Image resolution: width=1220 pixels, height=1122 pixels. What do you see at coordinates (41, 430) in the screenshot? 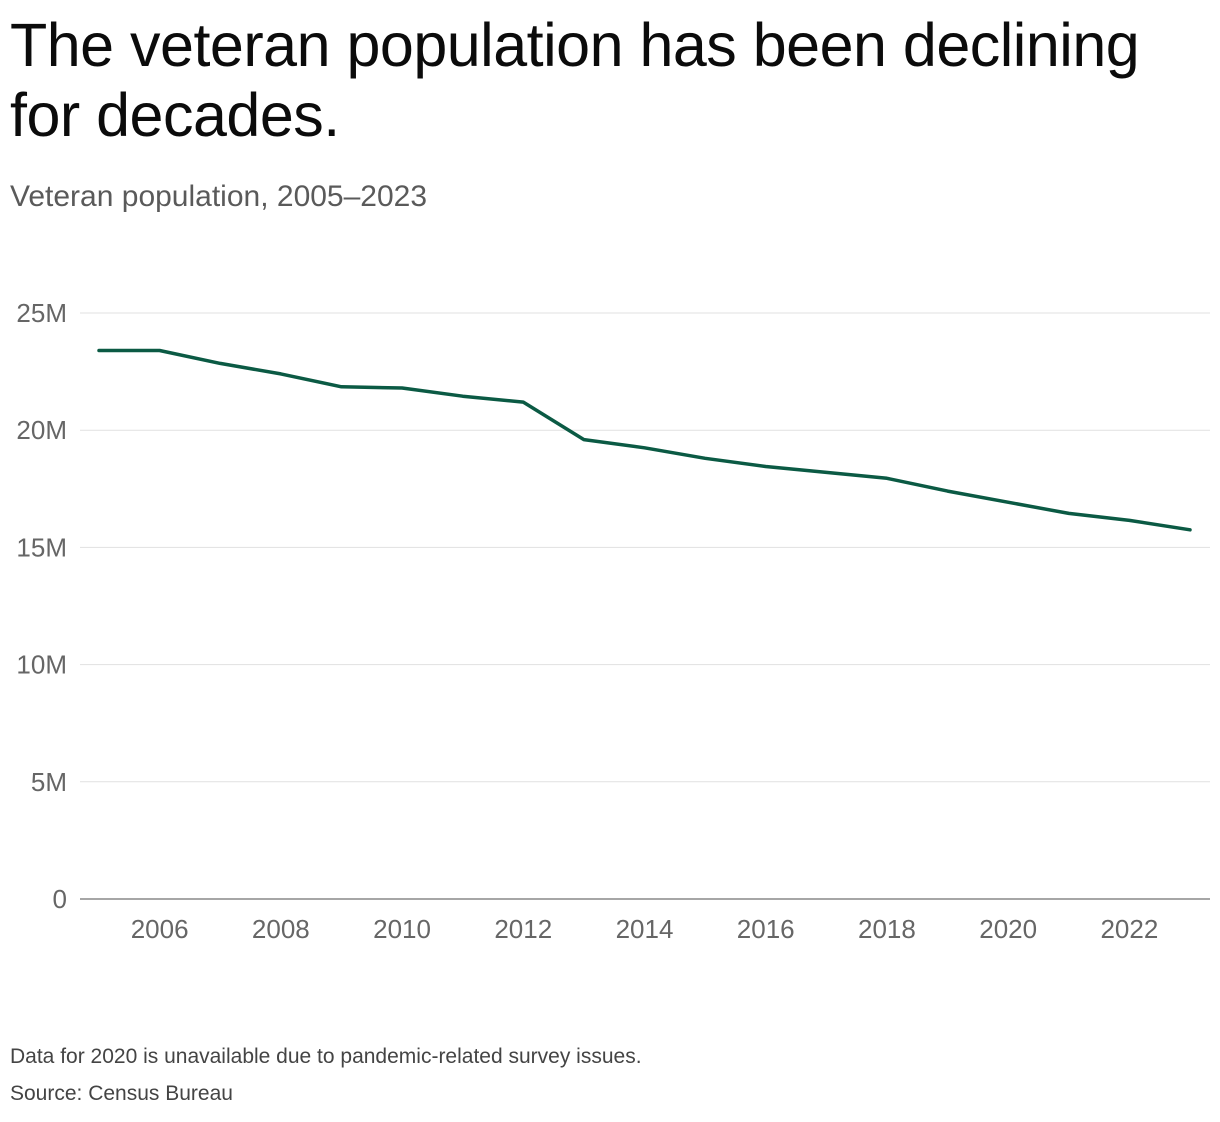
I see `y-tick-label: 20M` at bounding box center [41, 430].